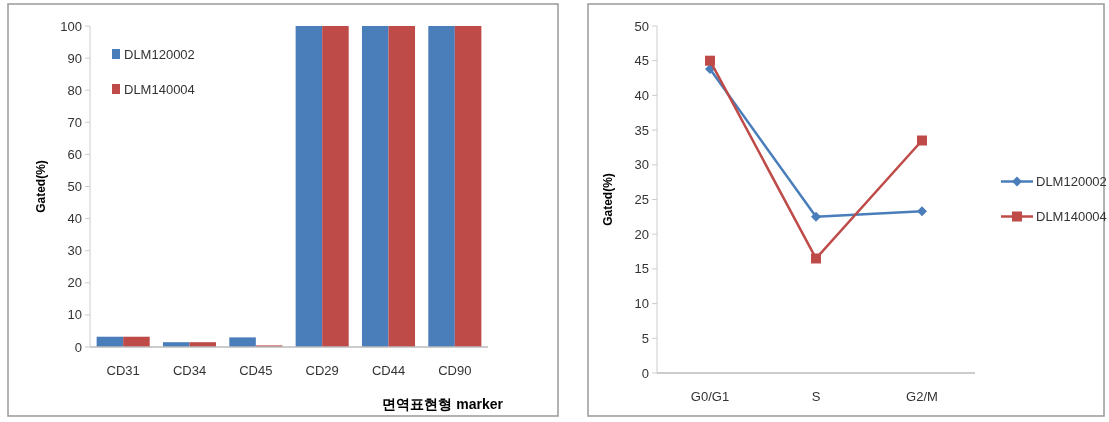 The height and width of the screenshot is (422, 1109). Describe the element at coordinates (645, 338) in the screenshot. I see `y-tick-label: 5` at that location.